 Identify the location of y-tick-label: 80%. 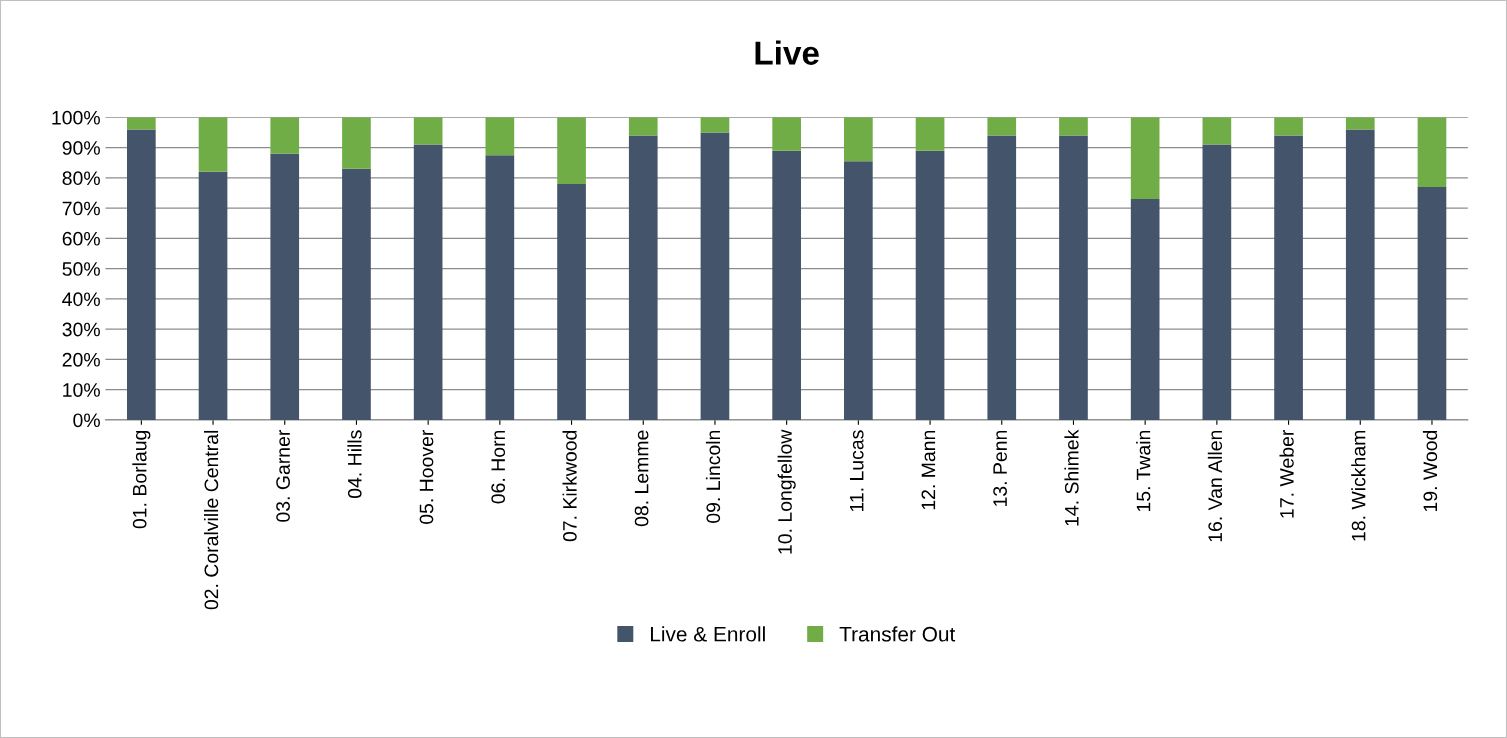
(81, 178).